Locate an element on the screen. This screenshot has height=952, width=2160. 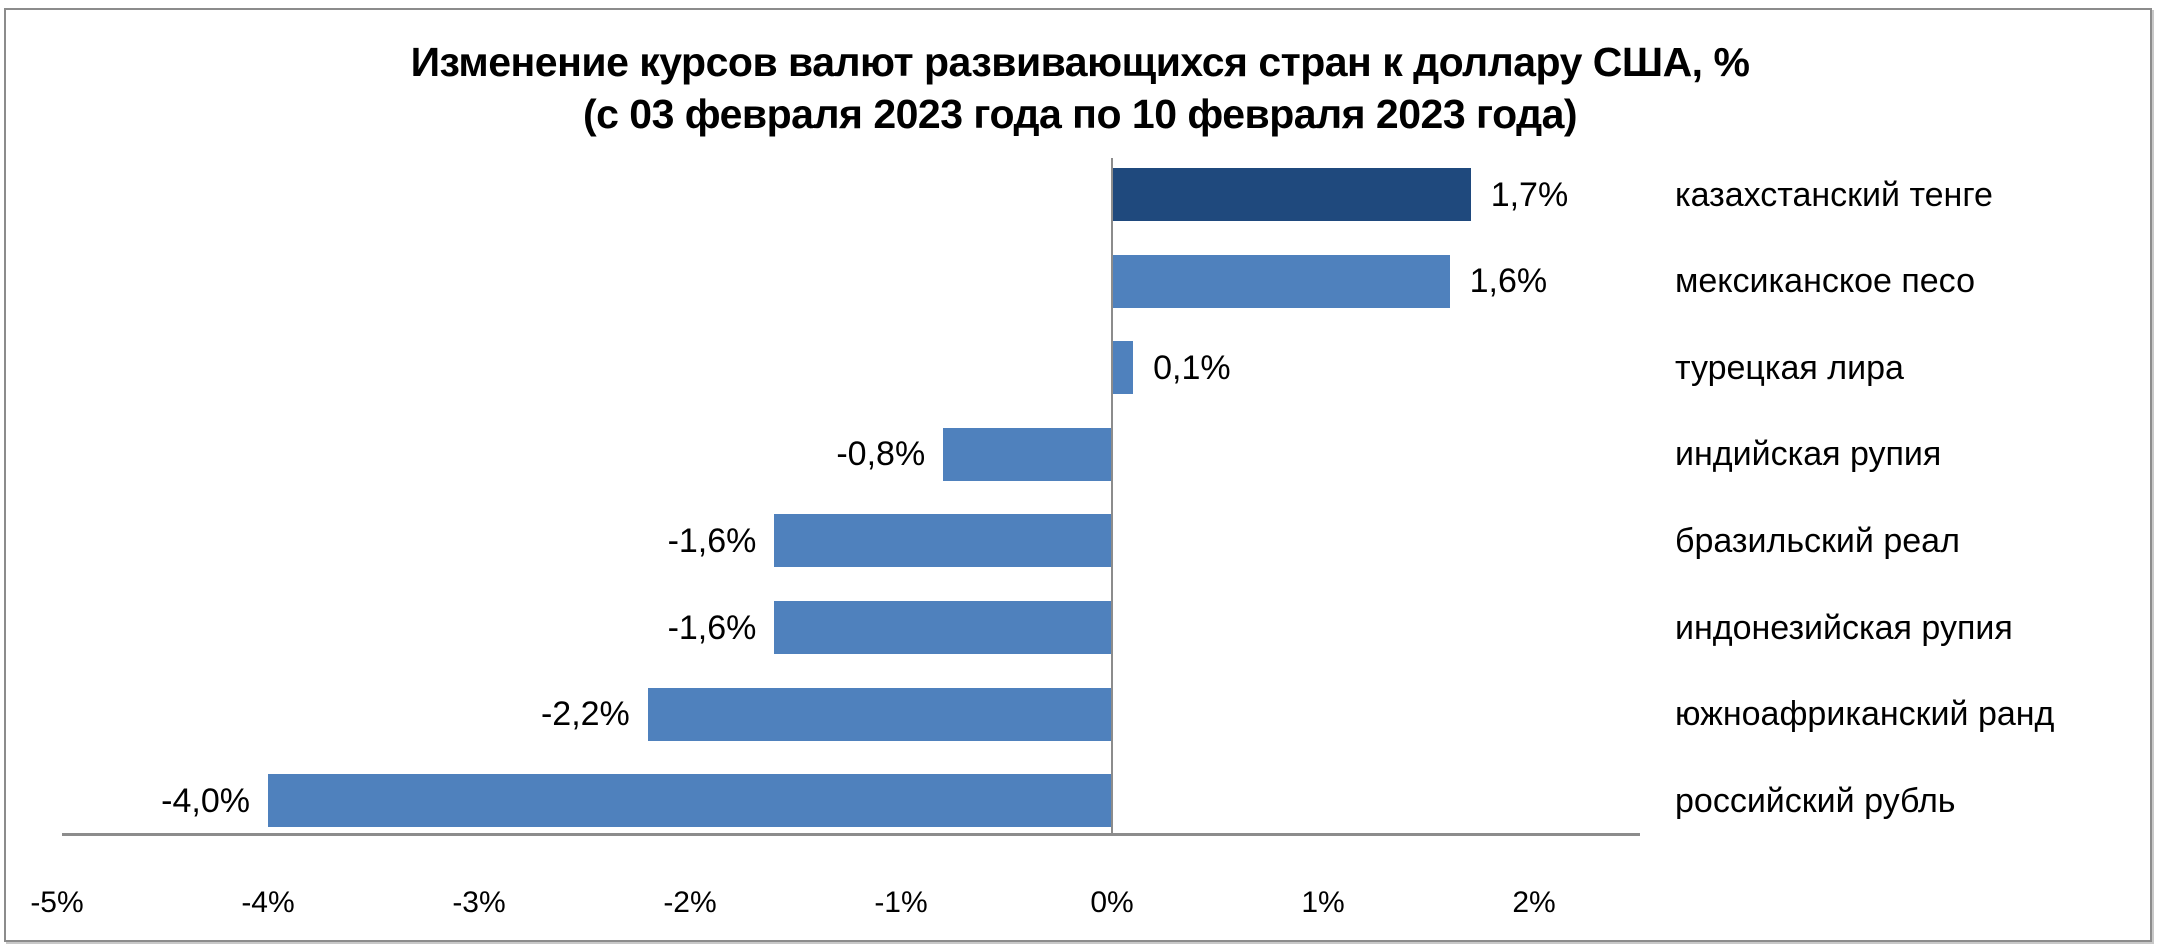
bar-value-label: 1,7% is located at coordinates (1529, 194).